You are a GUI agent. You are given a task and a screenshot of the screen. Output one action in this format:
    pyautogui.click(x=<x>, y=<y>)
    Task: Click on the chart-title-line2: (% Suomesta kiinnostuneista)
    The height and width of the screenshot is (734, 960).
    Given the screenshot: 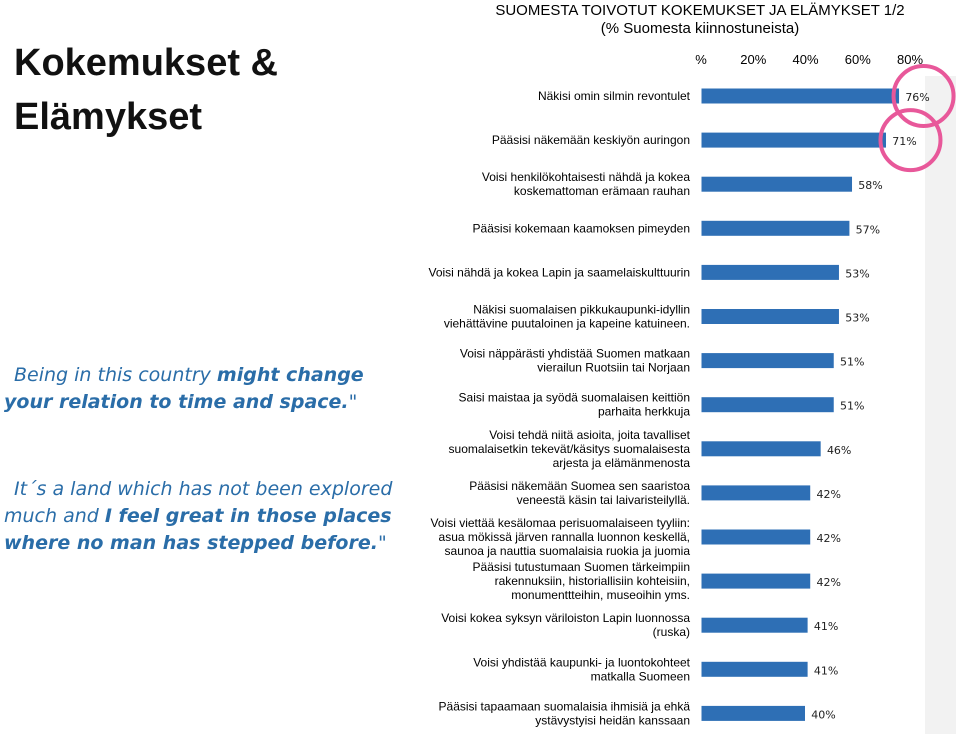 What is the action you would take?
    pyautogui.click(x=700, y=28)
    